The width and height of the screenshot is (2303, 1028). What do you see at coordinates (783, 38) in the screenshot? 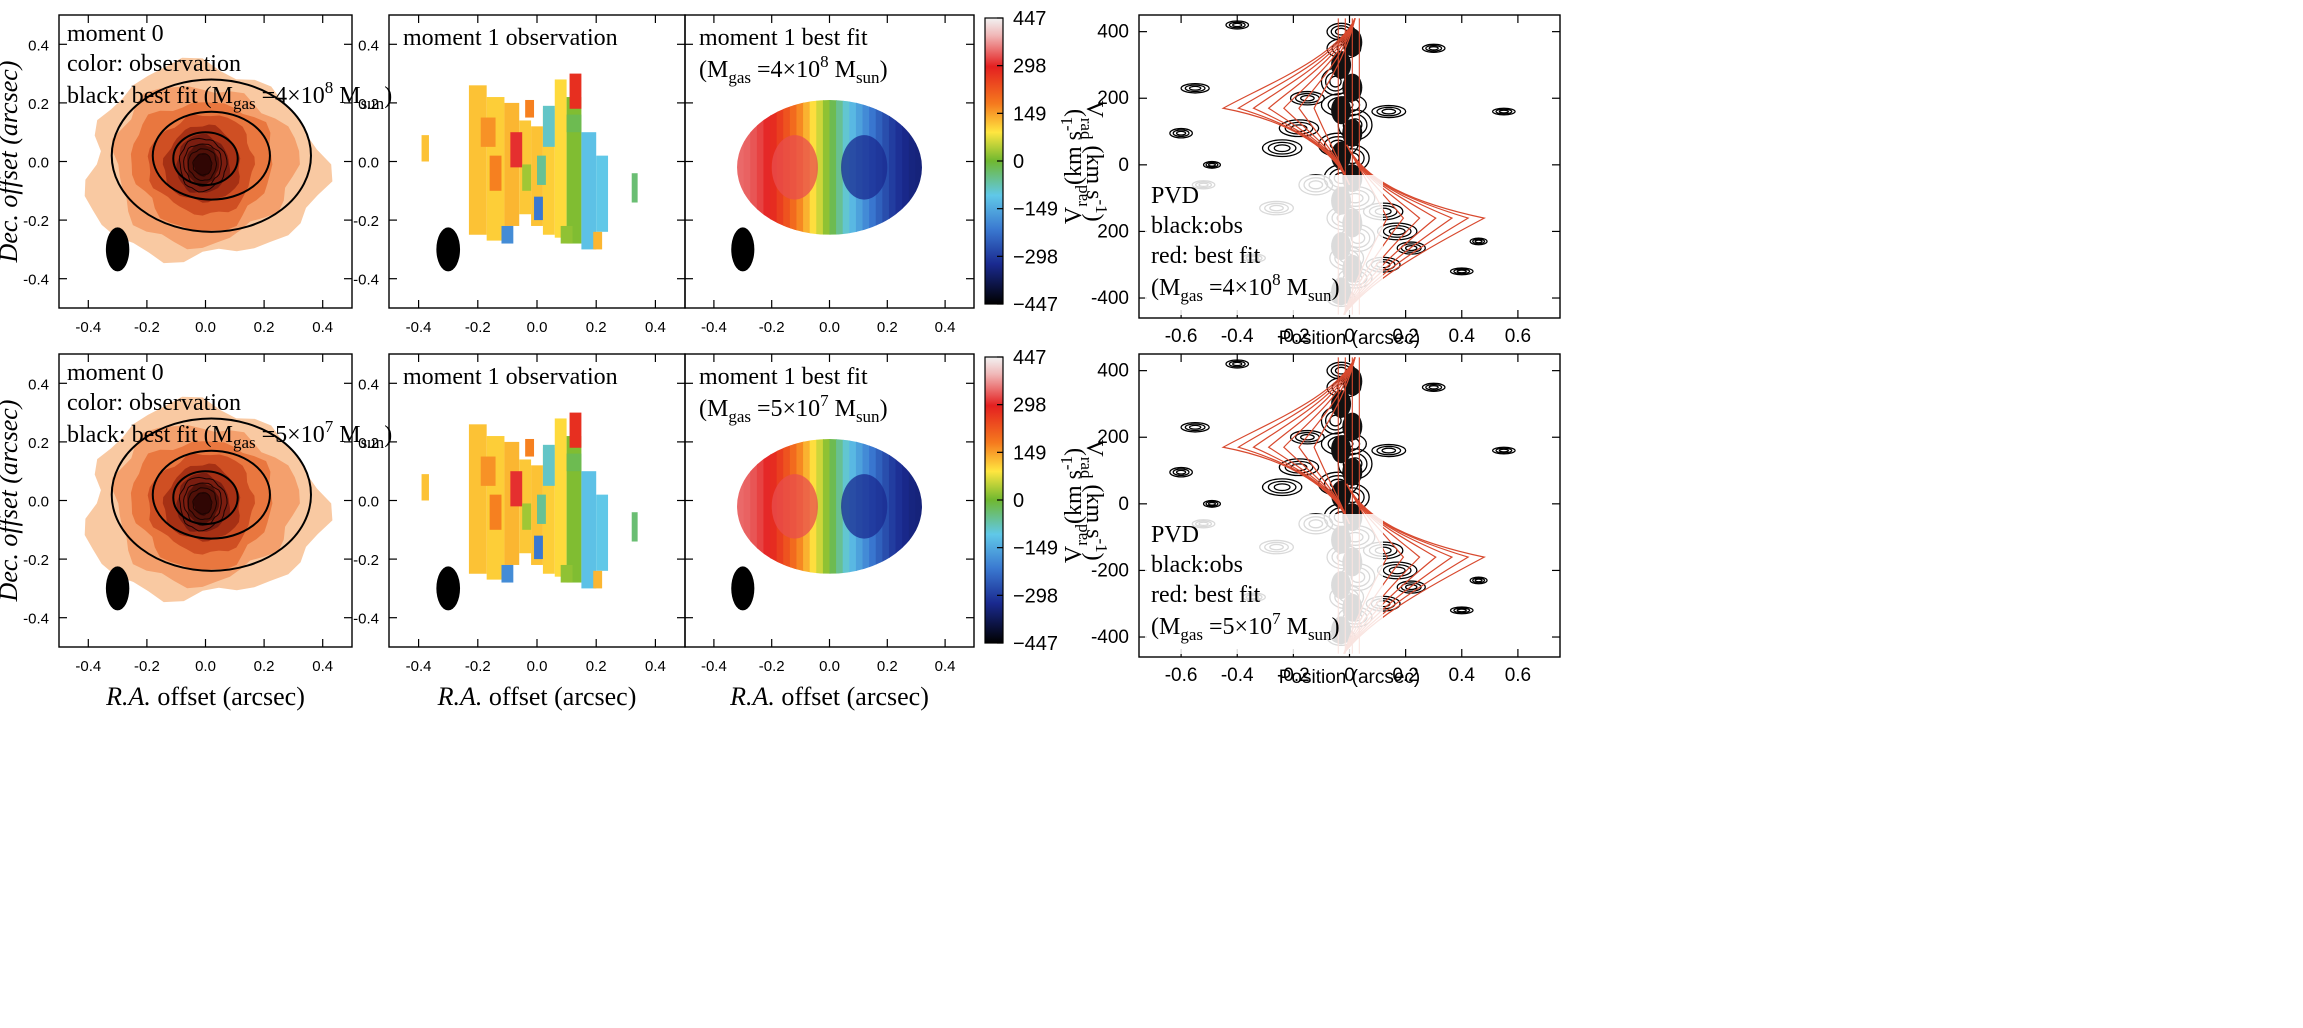
I see `mom1-fit-title: moment 1 best fit` at bounding box center [783, 38].